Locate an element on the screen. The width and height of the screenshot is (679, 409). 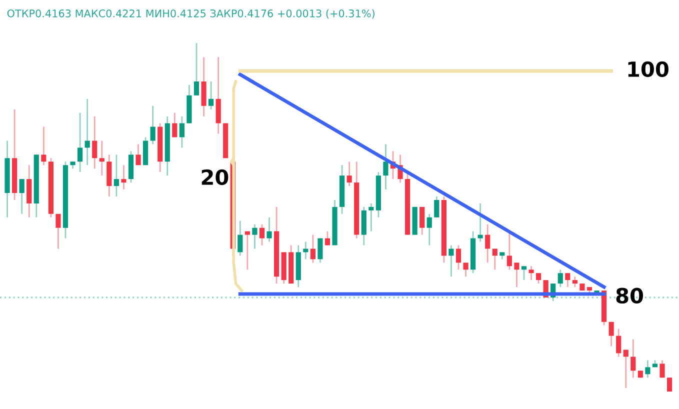
chart-title: ОТКР0.4163 МАКС0.4221 МИН0.4125 ЗАКР0.4176 +0.0013 (+0.31%) is located at coordinates (190, 14).